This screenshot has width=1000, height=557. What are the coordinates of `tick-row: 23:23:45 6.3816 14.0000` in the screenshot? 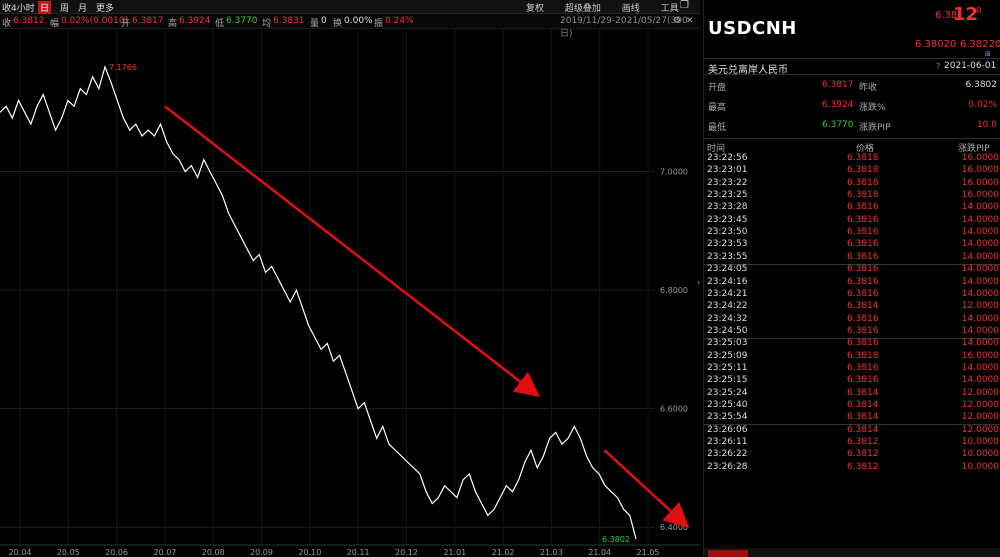 It's located at (852, 221).